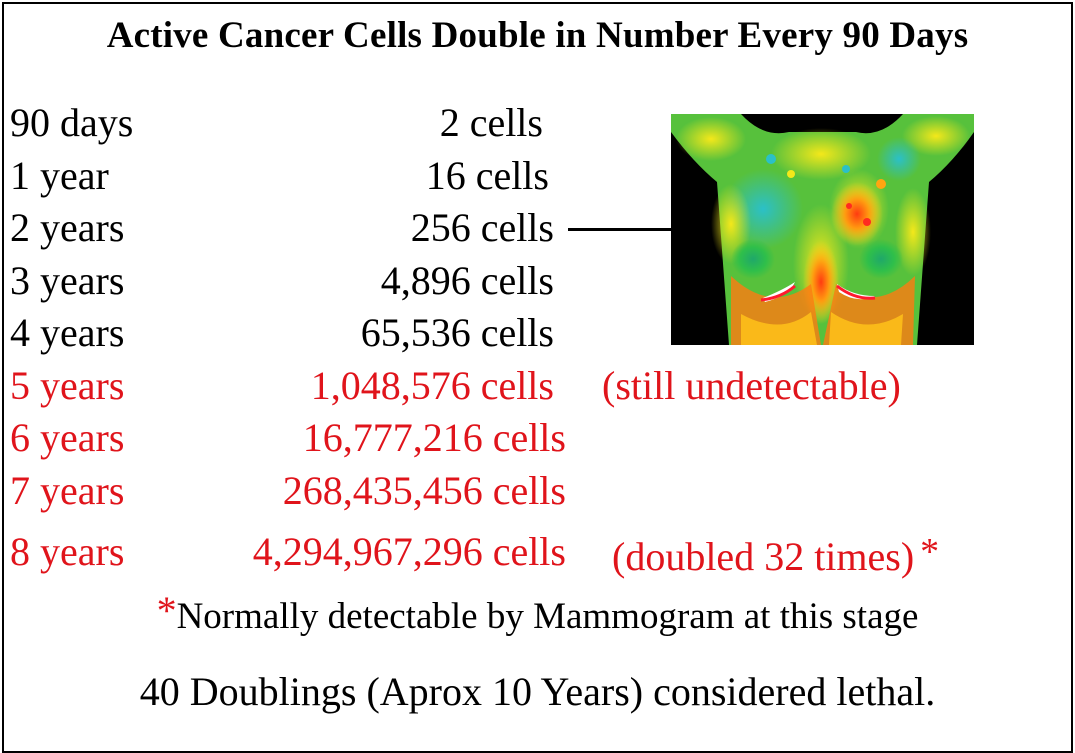  Describe the element at coordinates (67, 280) in the screenshot. I see `period-label: 3 years` at that location.